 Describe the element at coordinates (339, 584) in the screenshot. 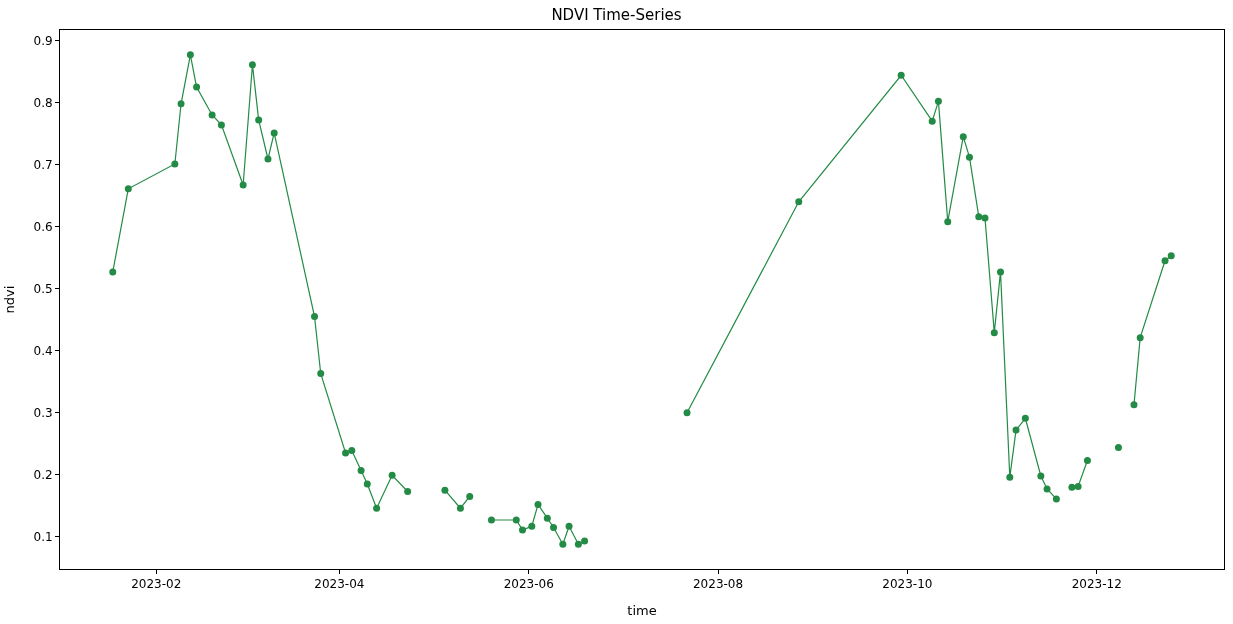

I see `x-tick-label: 2023-04` at that location.